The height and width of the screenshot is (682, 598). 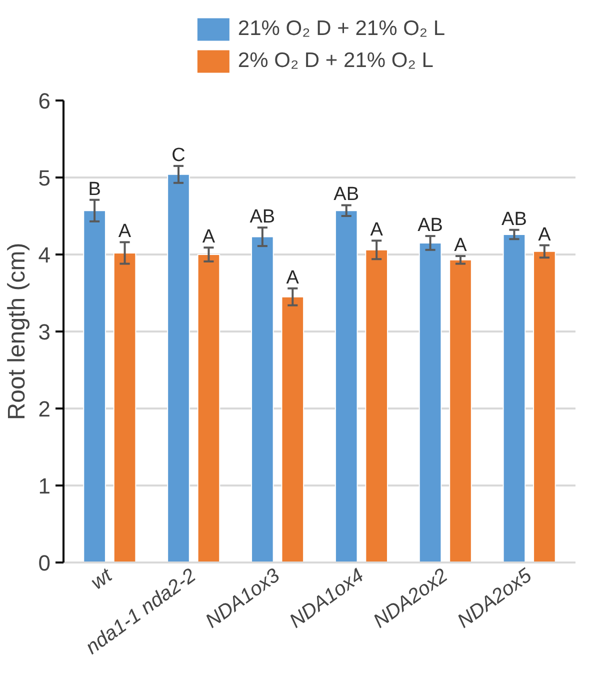 What do you see at coordinates (44, 101) in the screenshot?
I see `y-tick-label: 6` at bounding box center [44, 101].